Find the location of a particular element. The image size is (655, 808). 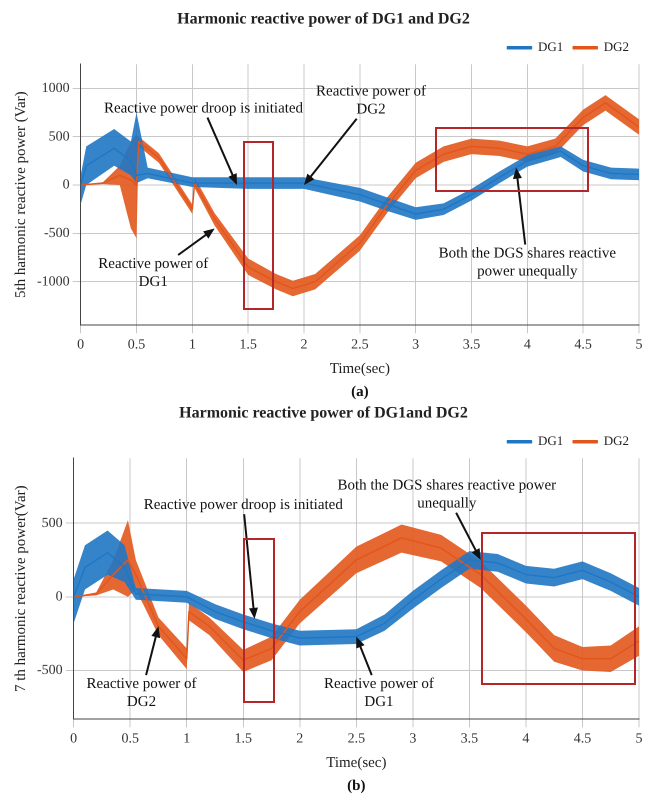

y-tick-label: -1000 is located at coordinates (53, 282).